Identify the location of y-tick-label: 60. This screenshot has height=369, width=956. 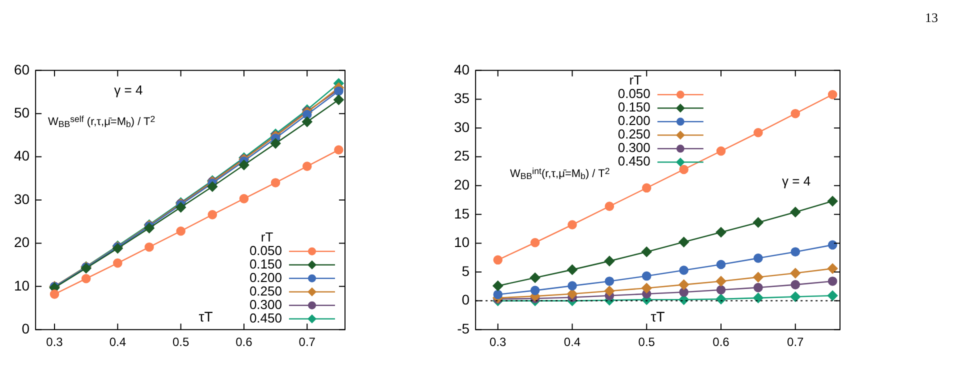
(22, 69).